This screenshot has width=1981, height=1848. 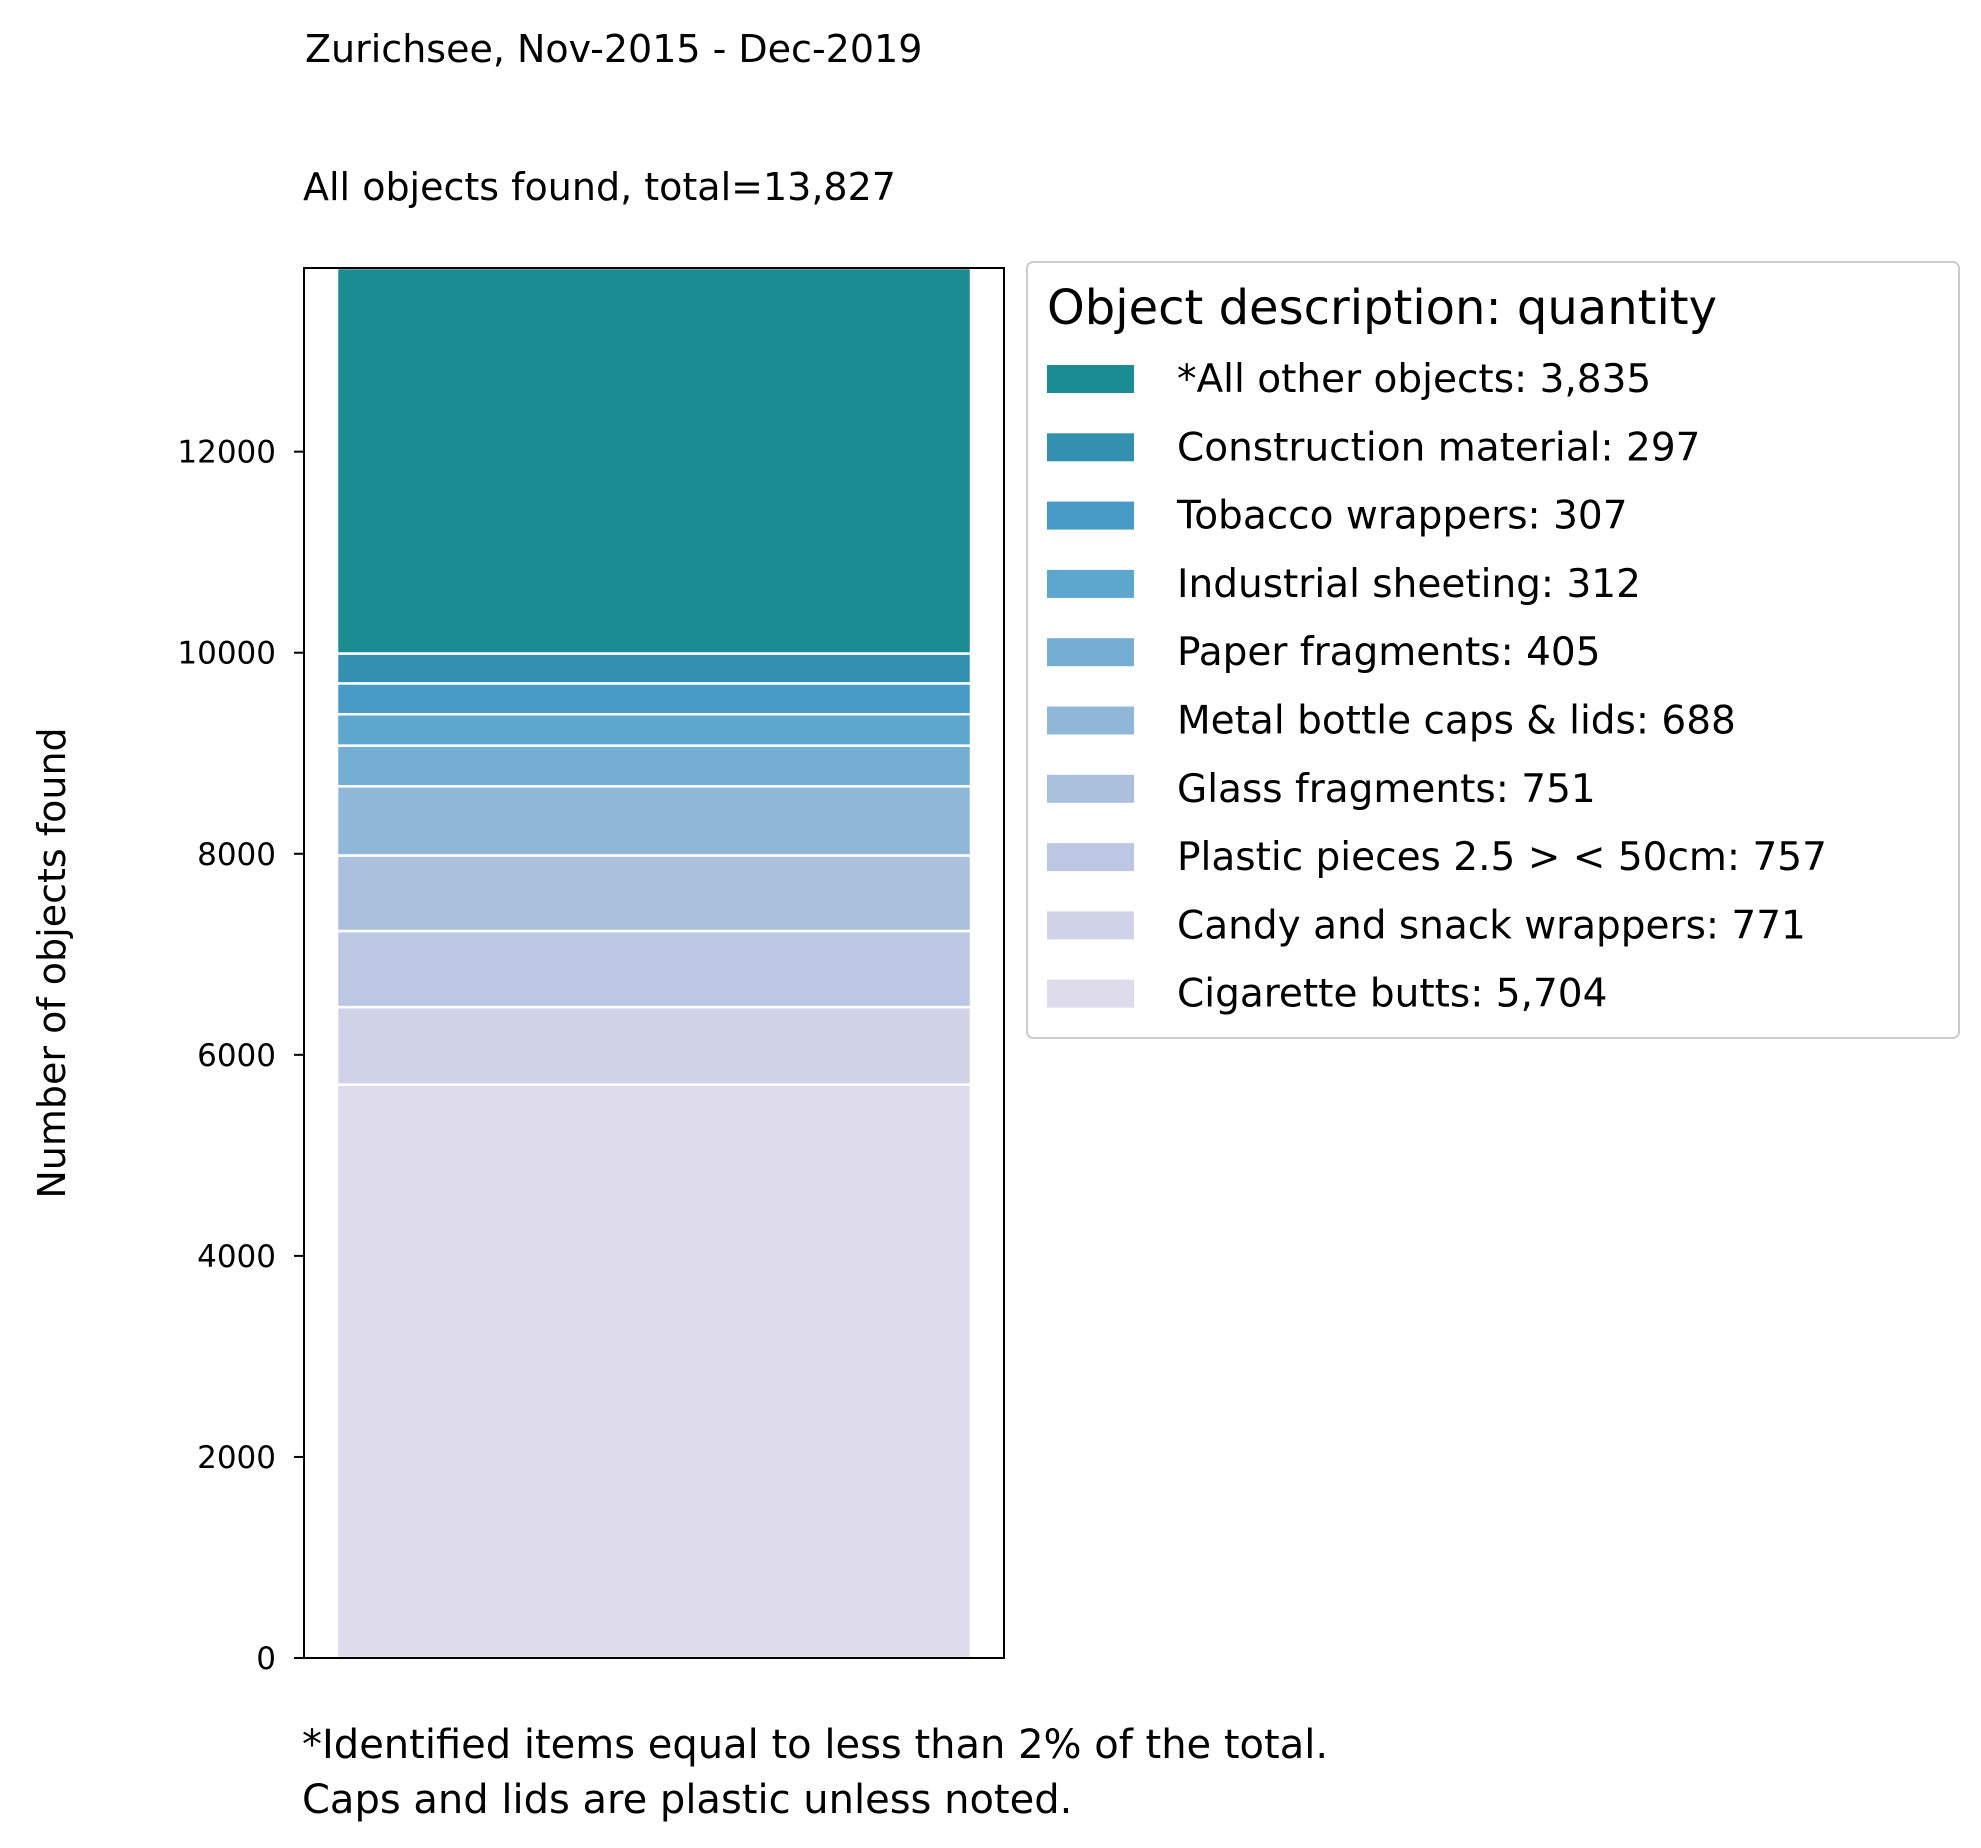 I want to click on y-tick-label-0: 0, so click(x=266, y=1659).